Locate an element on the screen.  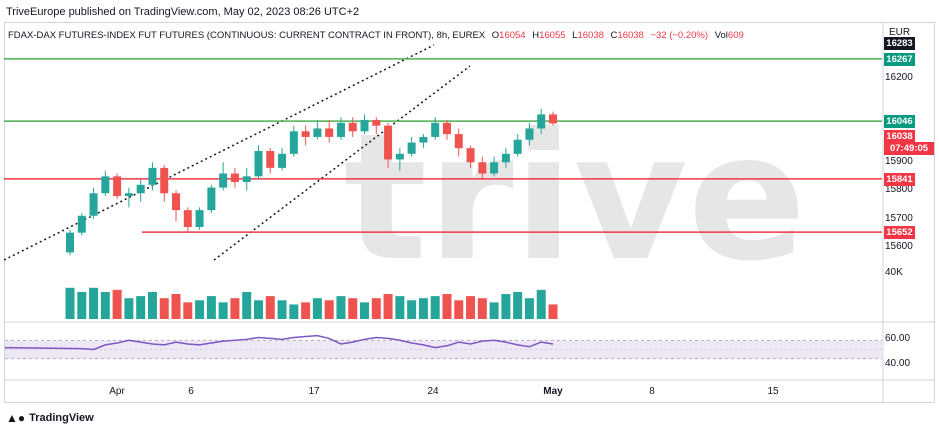
time-axis-label: Apr is located at coordinates (117, 391).